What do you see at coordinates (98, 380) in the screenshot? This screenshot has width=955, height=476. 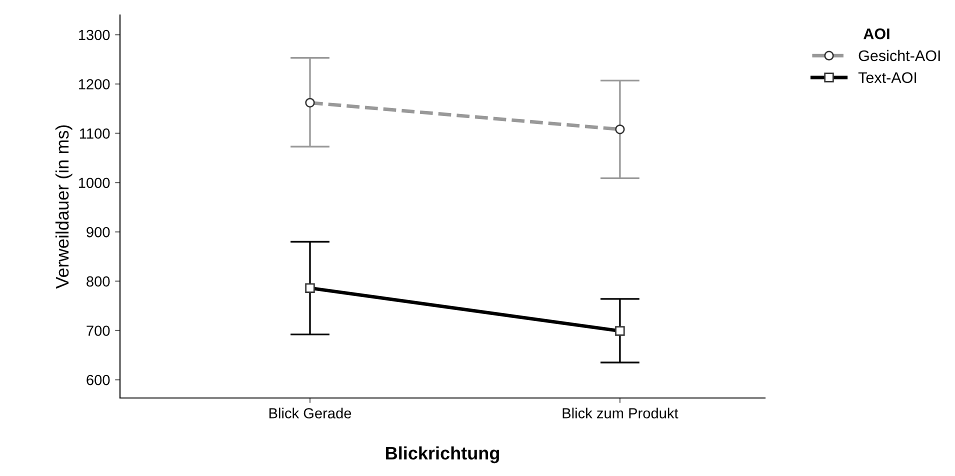 I see `y-tick-label: 600` at bounding box center [98, 380].